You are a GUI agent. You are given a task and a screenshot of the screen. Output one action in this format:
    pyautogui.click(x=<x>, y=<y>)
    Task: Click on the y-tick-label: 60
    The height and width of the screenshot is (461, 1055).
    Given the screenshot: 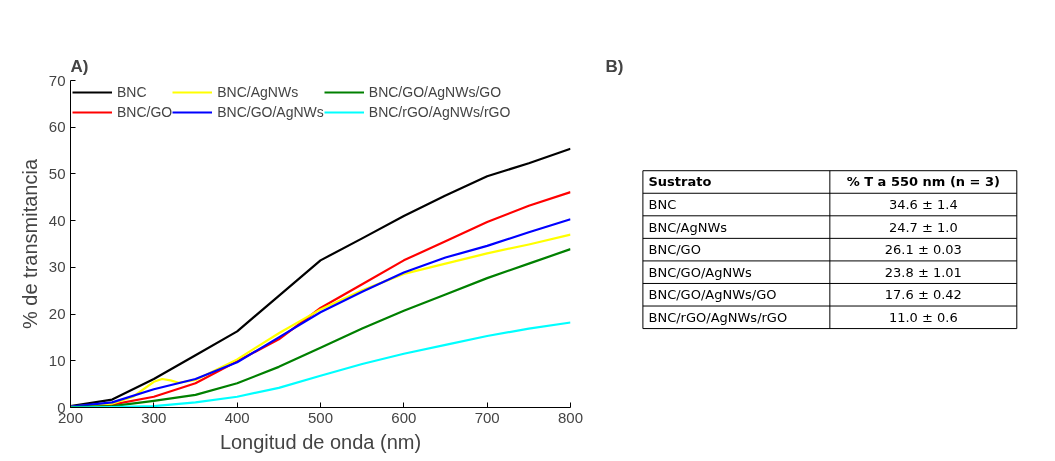 What is the action you would take?
    pyautogui.click(x=57, y=127)
    